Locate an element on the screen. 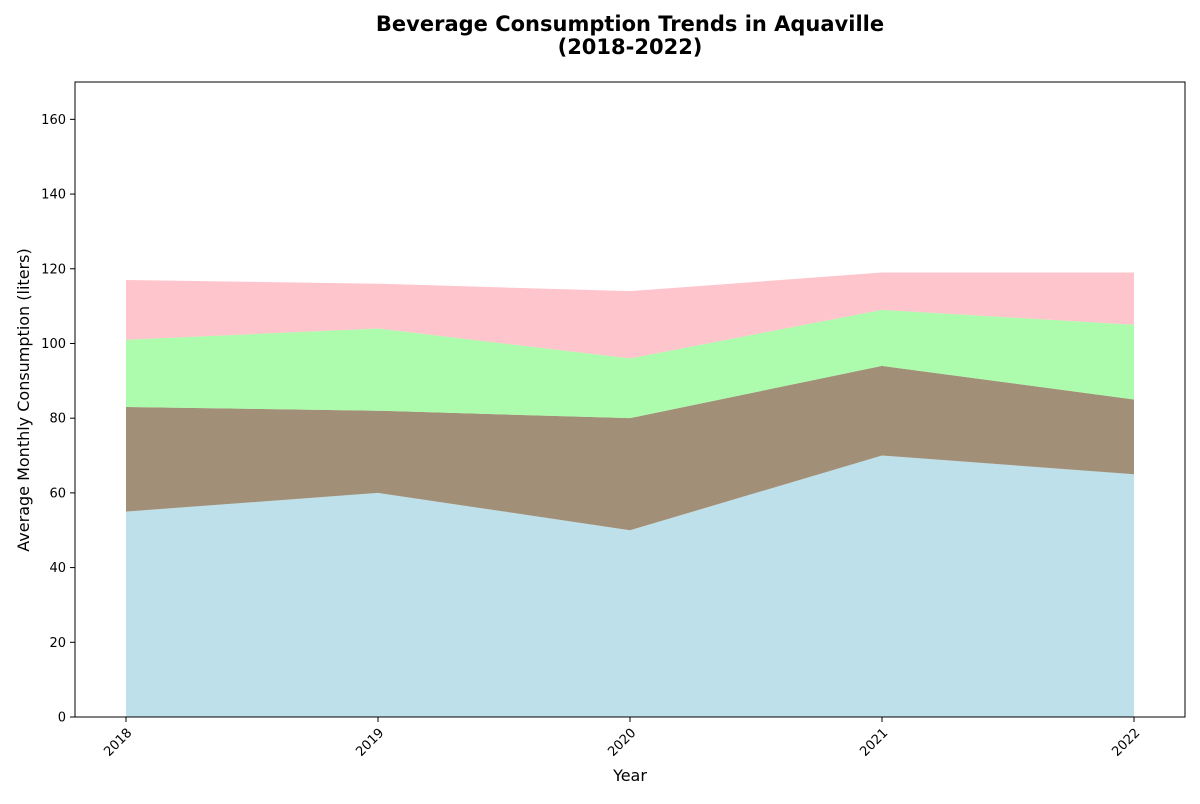 This screenshot has height=804, width=1200. y-tick-label: 100 is located at coordinates (53, 344).